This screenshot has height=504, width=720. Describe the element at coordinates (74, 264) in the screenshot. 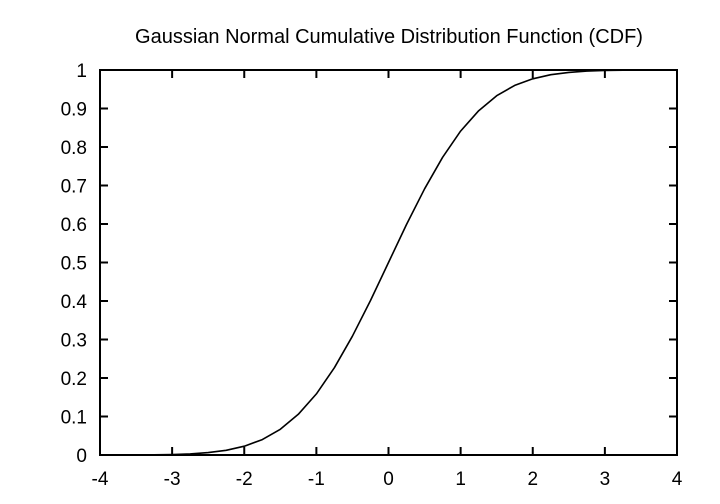

I see `y-tick-label: 0.5` at that location.